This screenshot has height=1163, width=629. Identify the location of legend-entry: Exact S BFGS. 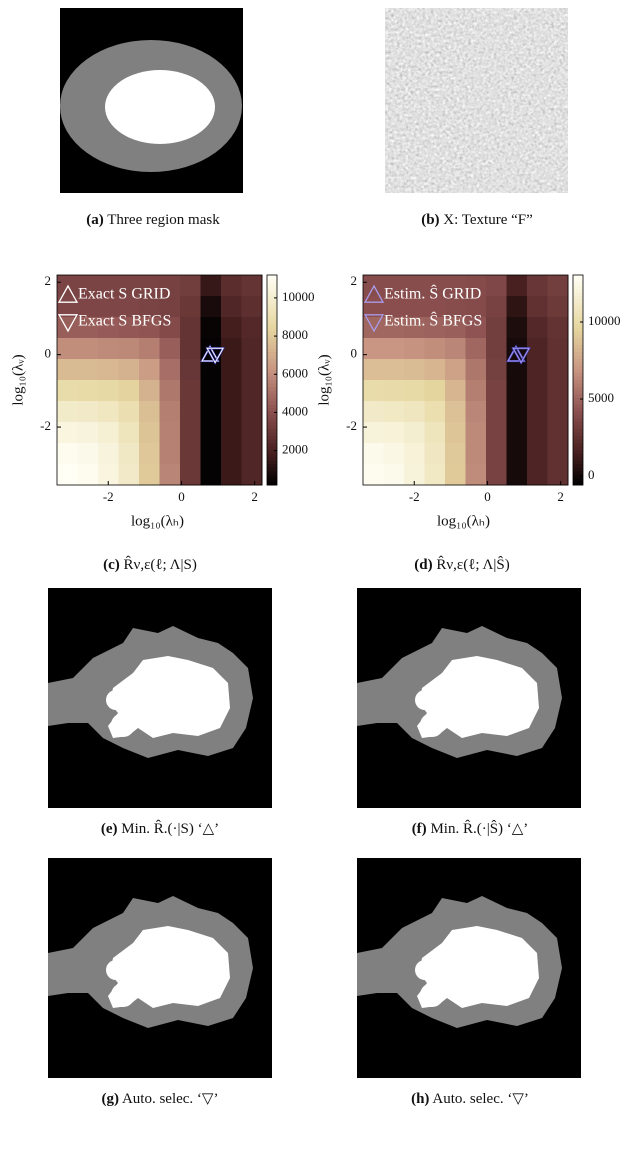
(124, 321).